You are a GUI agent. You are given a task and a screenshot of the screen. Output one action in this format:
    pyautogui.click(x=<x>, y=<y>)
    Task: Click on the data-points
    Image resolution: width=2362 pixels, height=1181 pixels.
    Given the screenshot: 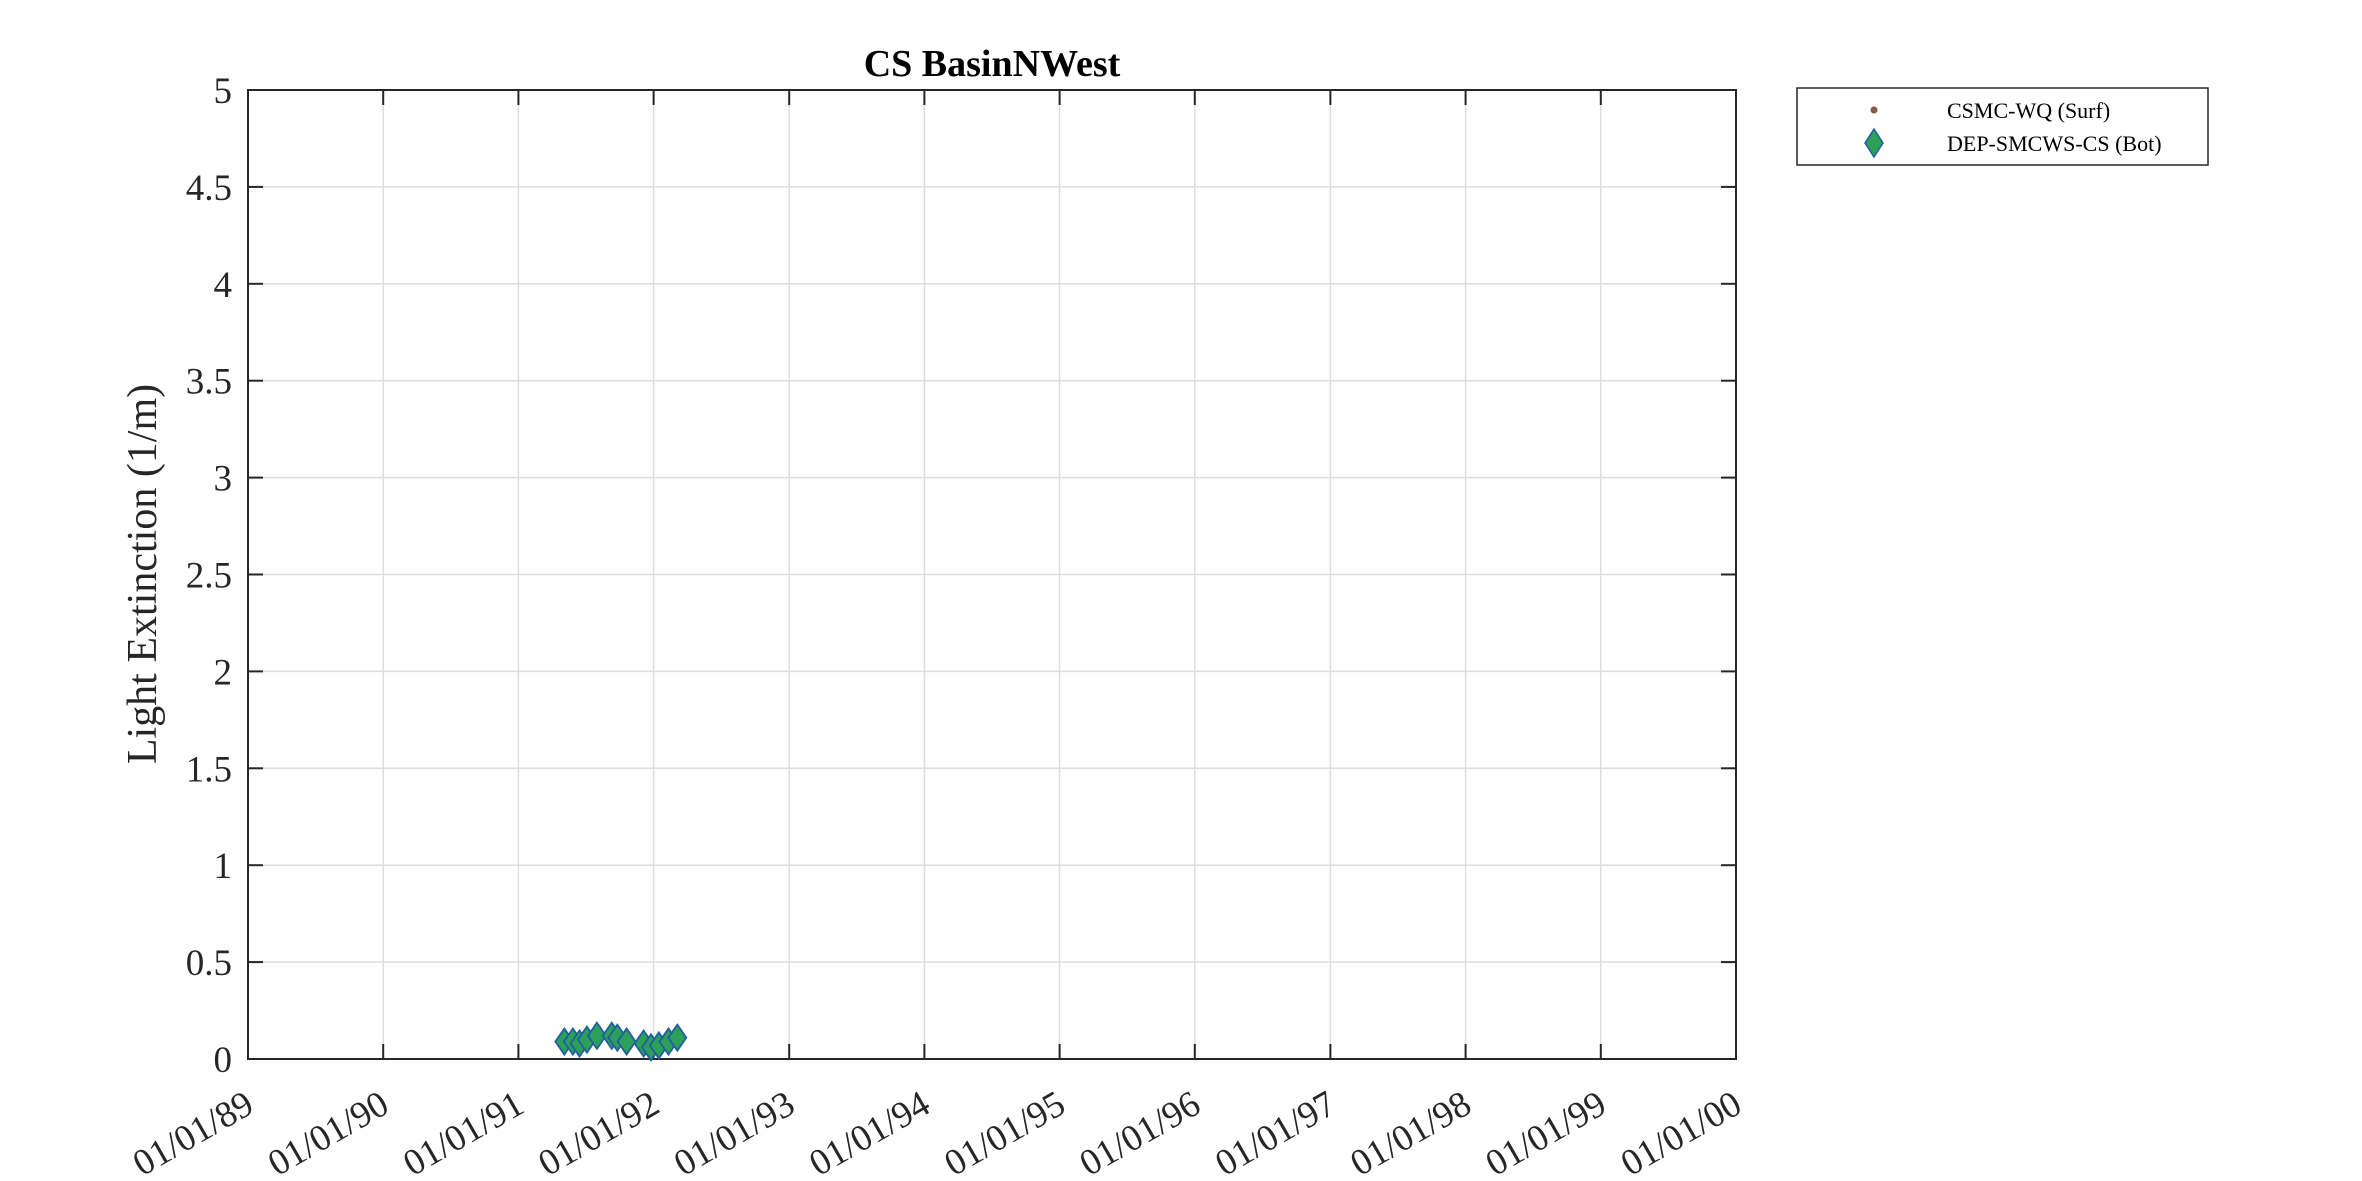 What is the action you would take?
    pyautogui.click(x=621, y=1041)
    